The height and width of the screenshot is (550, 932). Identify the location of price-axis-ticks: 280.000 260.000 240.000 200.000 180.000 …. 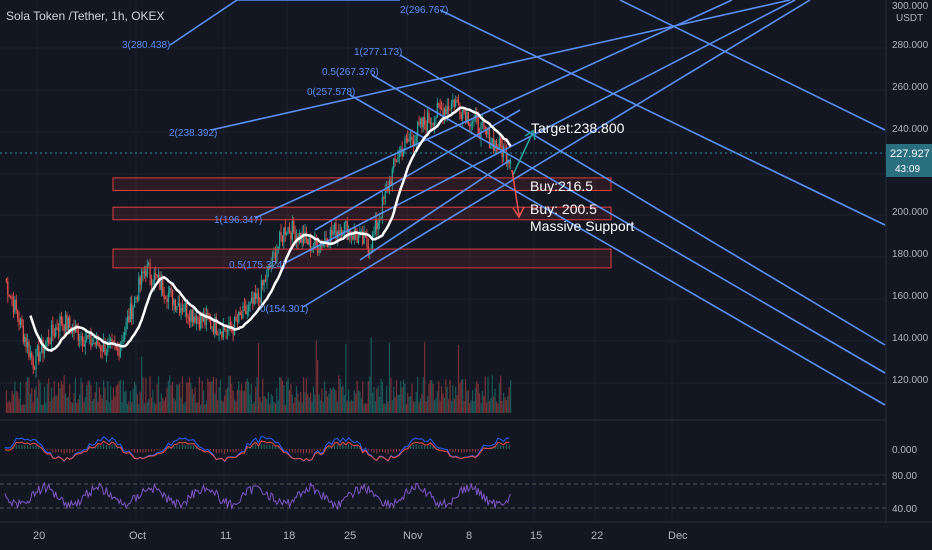
(910, 213).